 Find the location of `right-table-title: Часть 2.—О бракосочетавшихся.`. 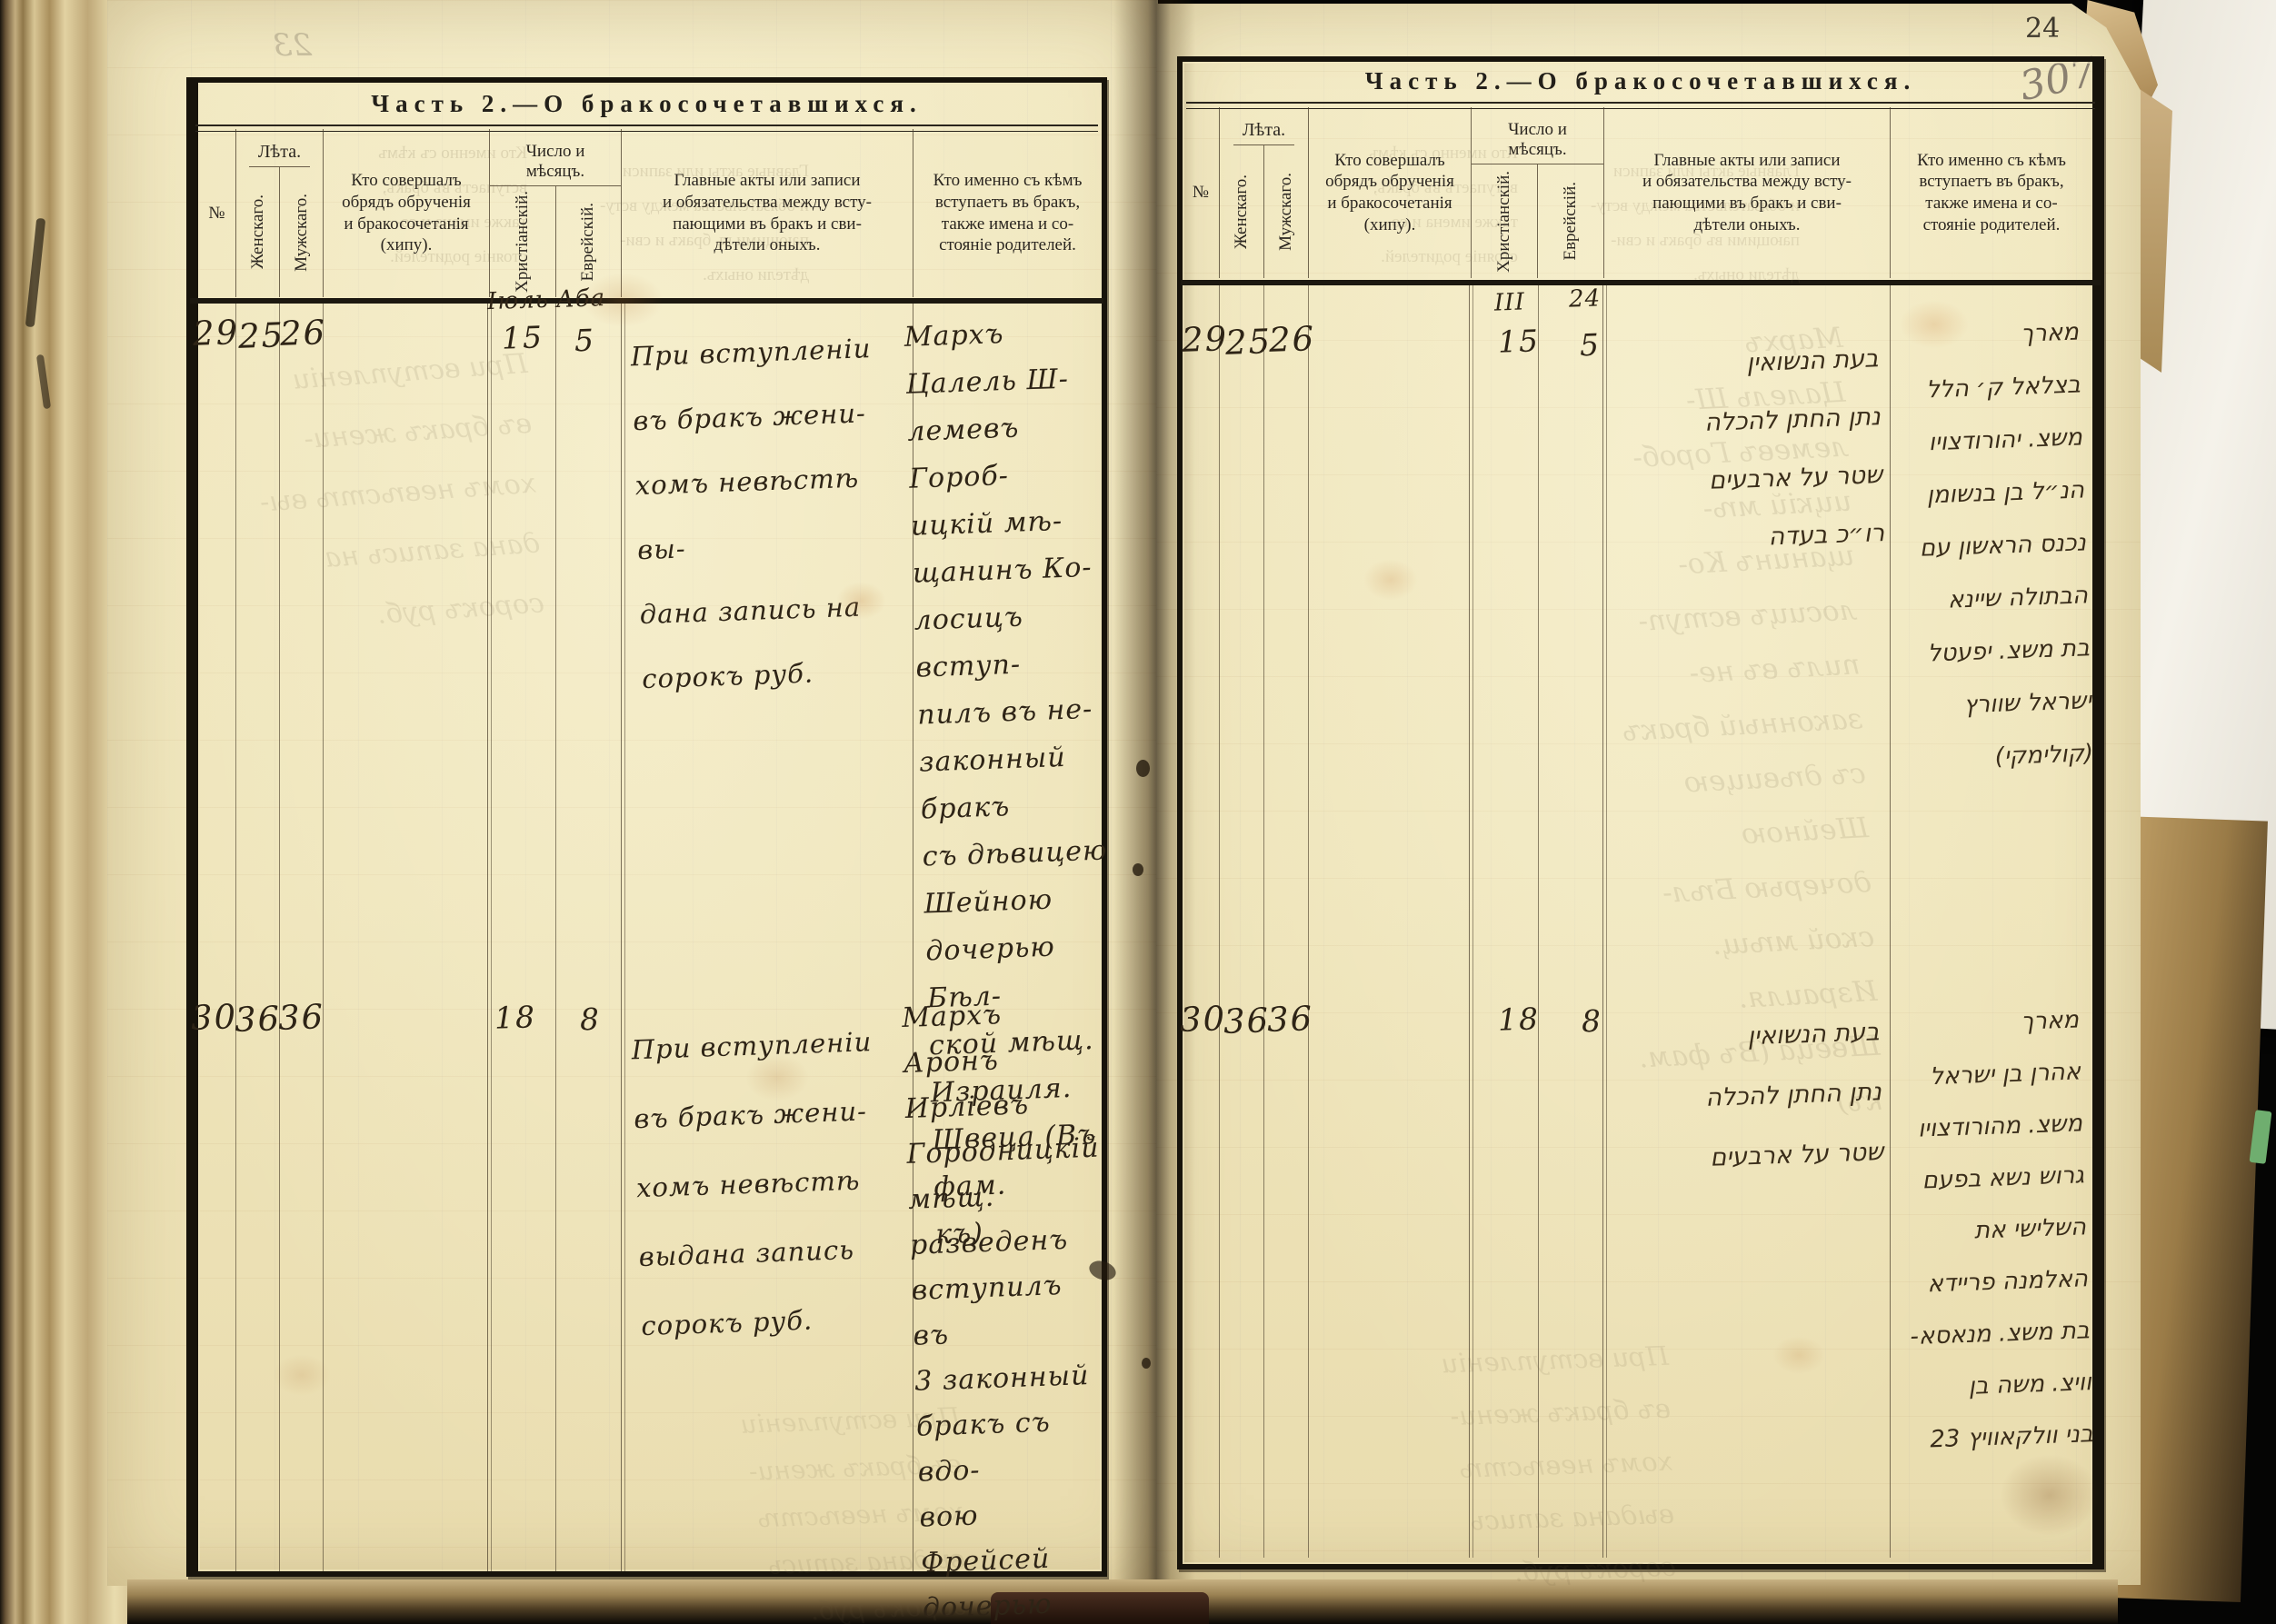

right-table-title: Часть 2.—О бракосочетавшихся. is located at coordinates (1641, 81).